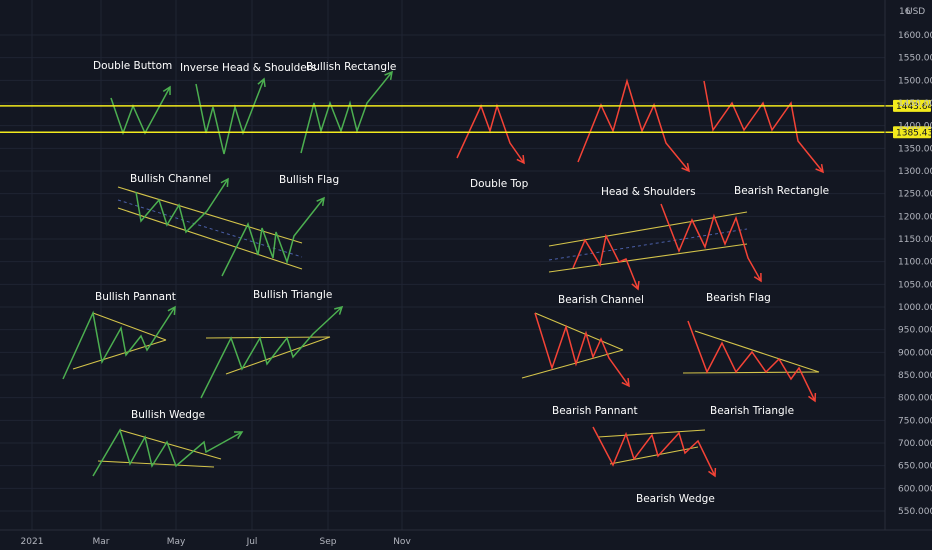 The height and width of the screenshot is (550, 932). I want to click on pattern-label: Bearish Triangle, so click(752, 411).